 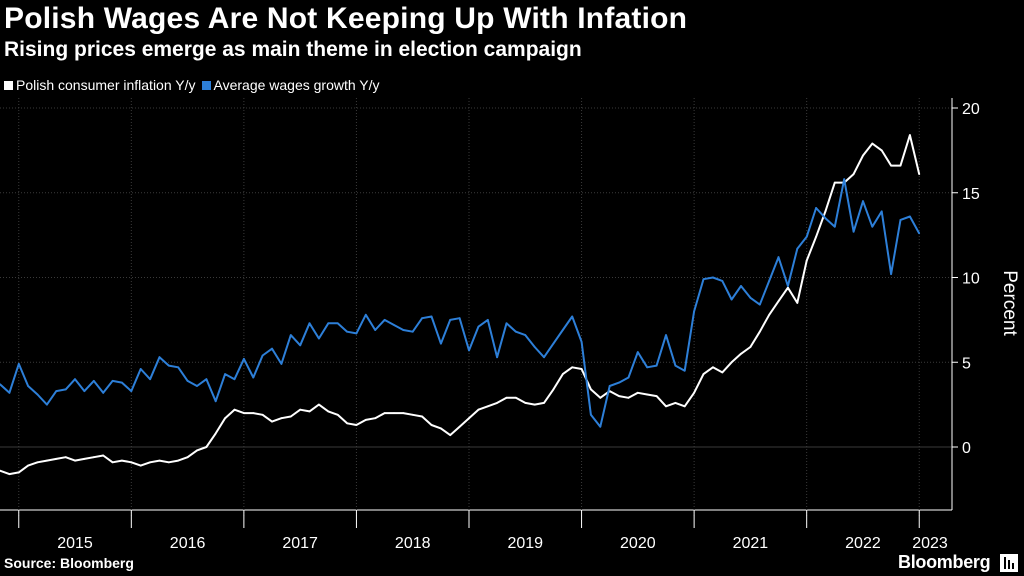 What do you see at coordinates (106, 85) in the screenshot?
I see `legend-label-inflation: Polish consumer inflation Y/y` at bounding box center [106, 85].